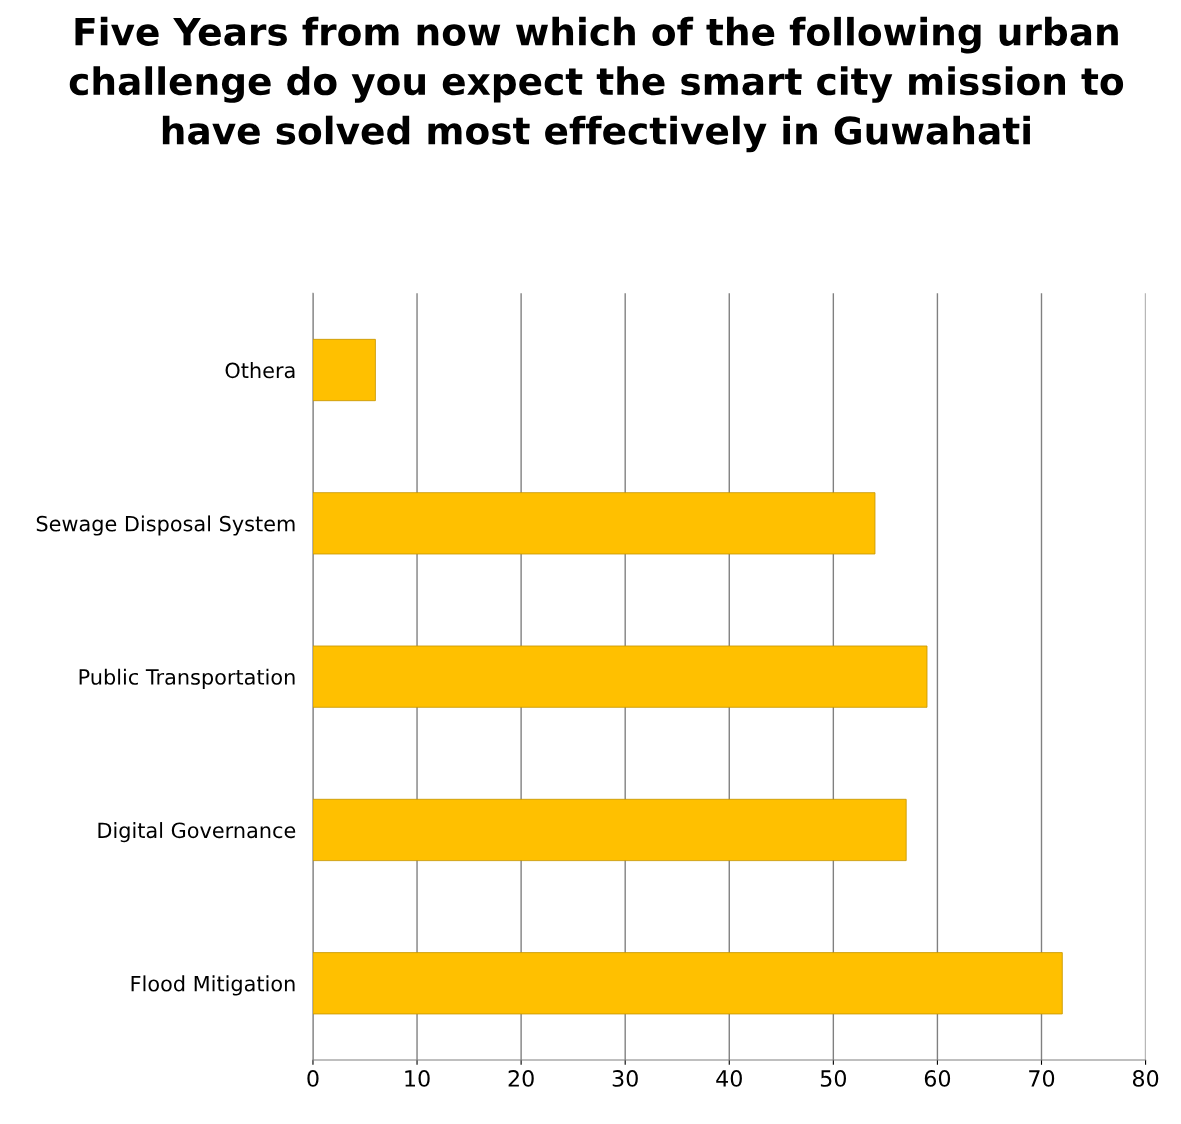 The height and width of the screenshot is (1124, 1181). Describe the element at coordinates (521, 1078) in the screenshot. I see `x-tick-label: 20` at that location.